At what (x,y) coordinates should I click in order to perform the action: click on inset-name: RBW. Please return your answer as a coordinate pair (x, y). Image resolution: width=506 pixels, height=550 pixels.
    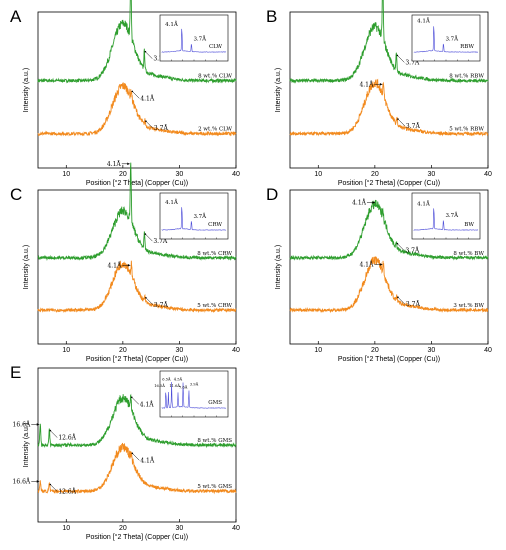
    Looking at the image, I should click on (467, 47).